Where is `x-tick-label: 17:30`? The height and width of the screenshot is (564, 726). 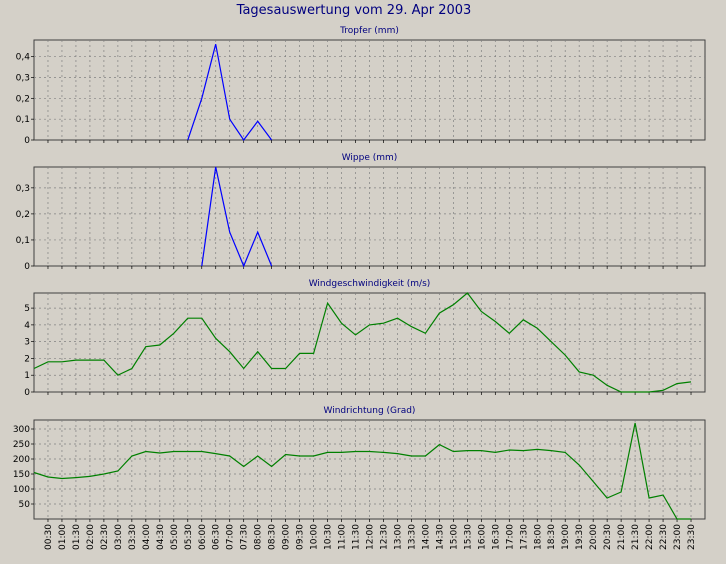 x-tick-label: 17:30 is located at coordinates (524, 537).